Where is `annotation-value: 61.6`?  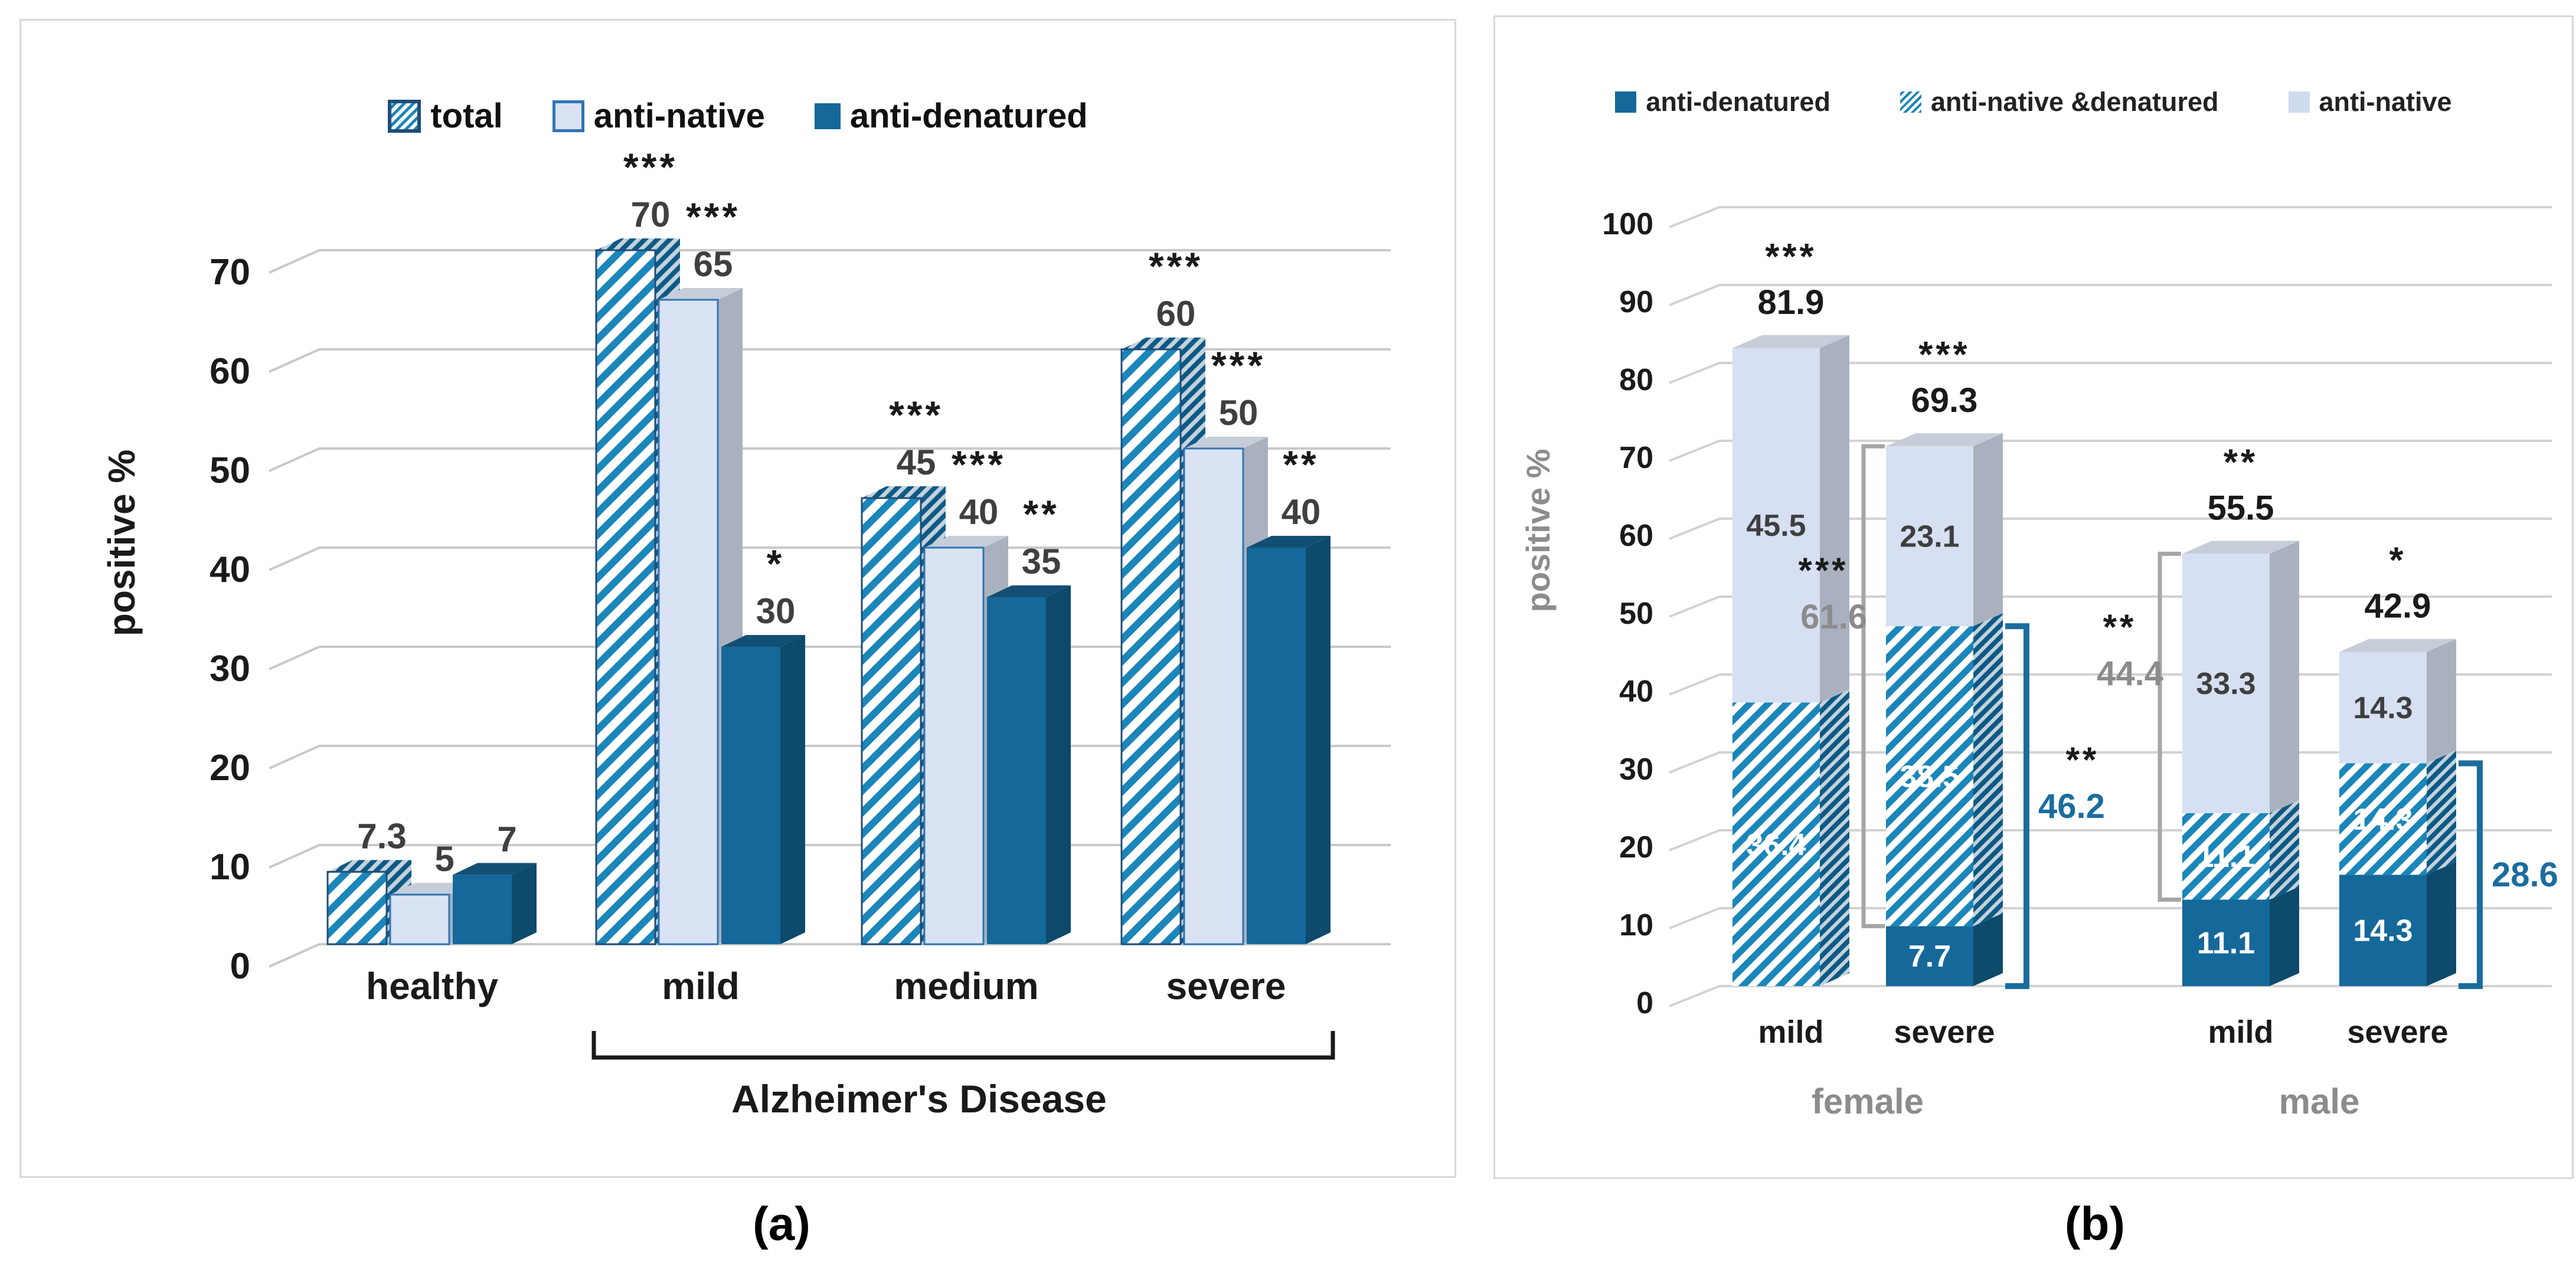 annotation-value: 61.6 is located at coordinates (1833, 617).